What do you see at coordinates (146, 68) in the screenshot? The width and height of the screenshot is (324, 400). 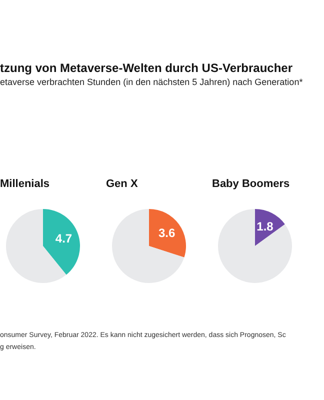 I see `text: tzung von Metaverse-Welten durch US-Verbraucher` at bounding box center [146, 68].